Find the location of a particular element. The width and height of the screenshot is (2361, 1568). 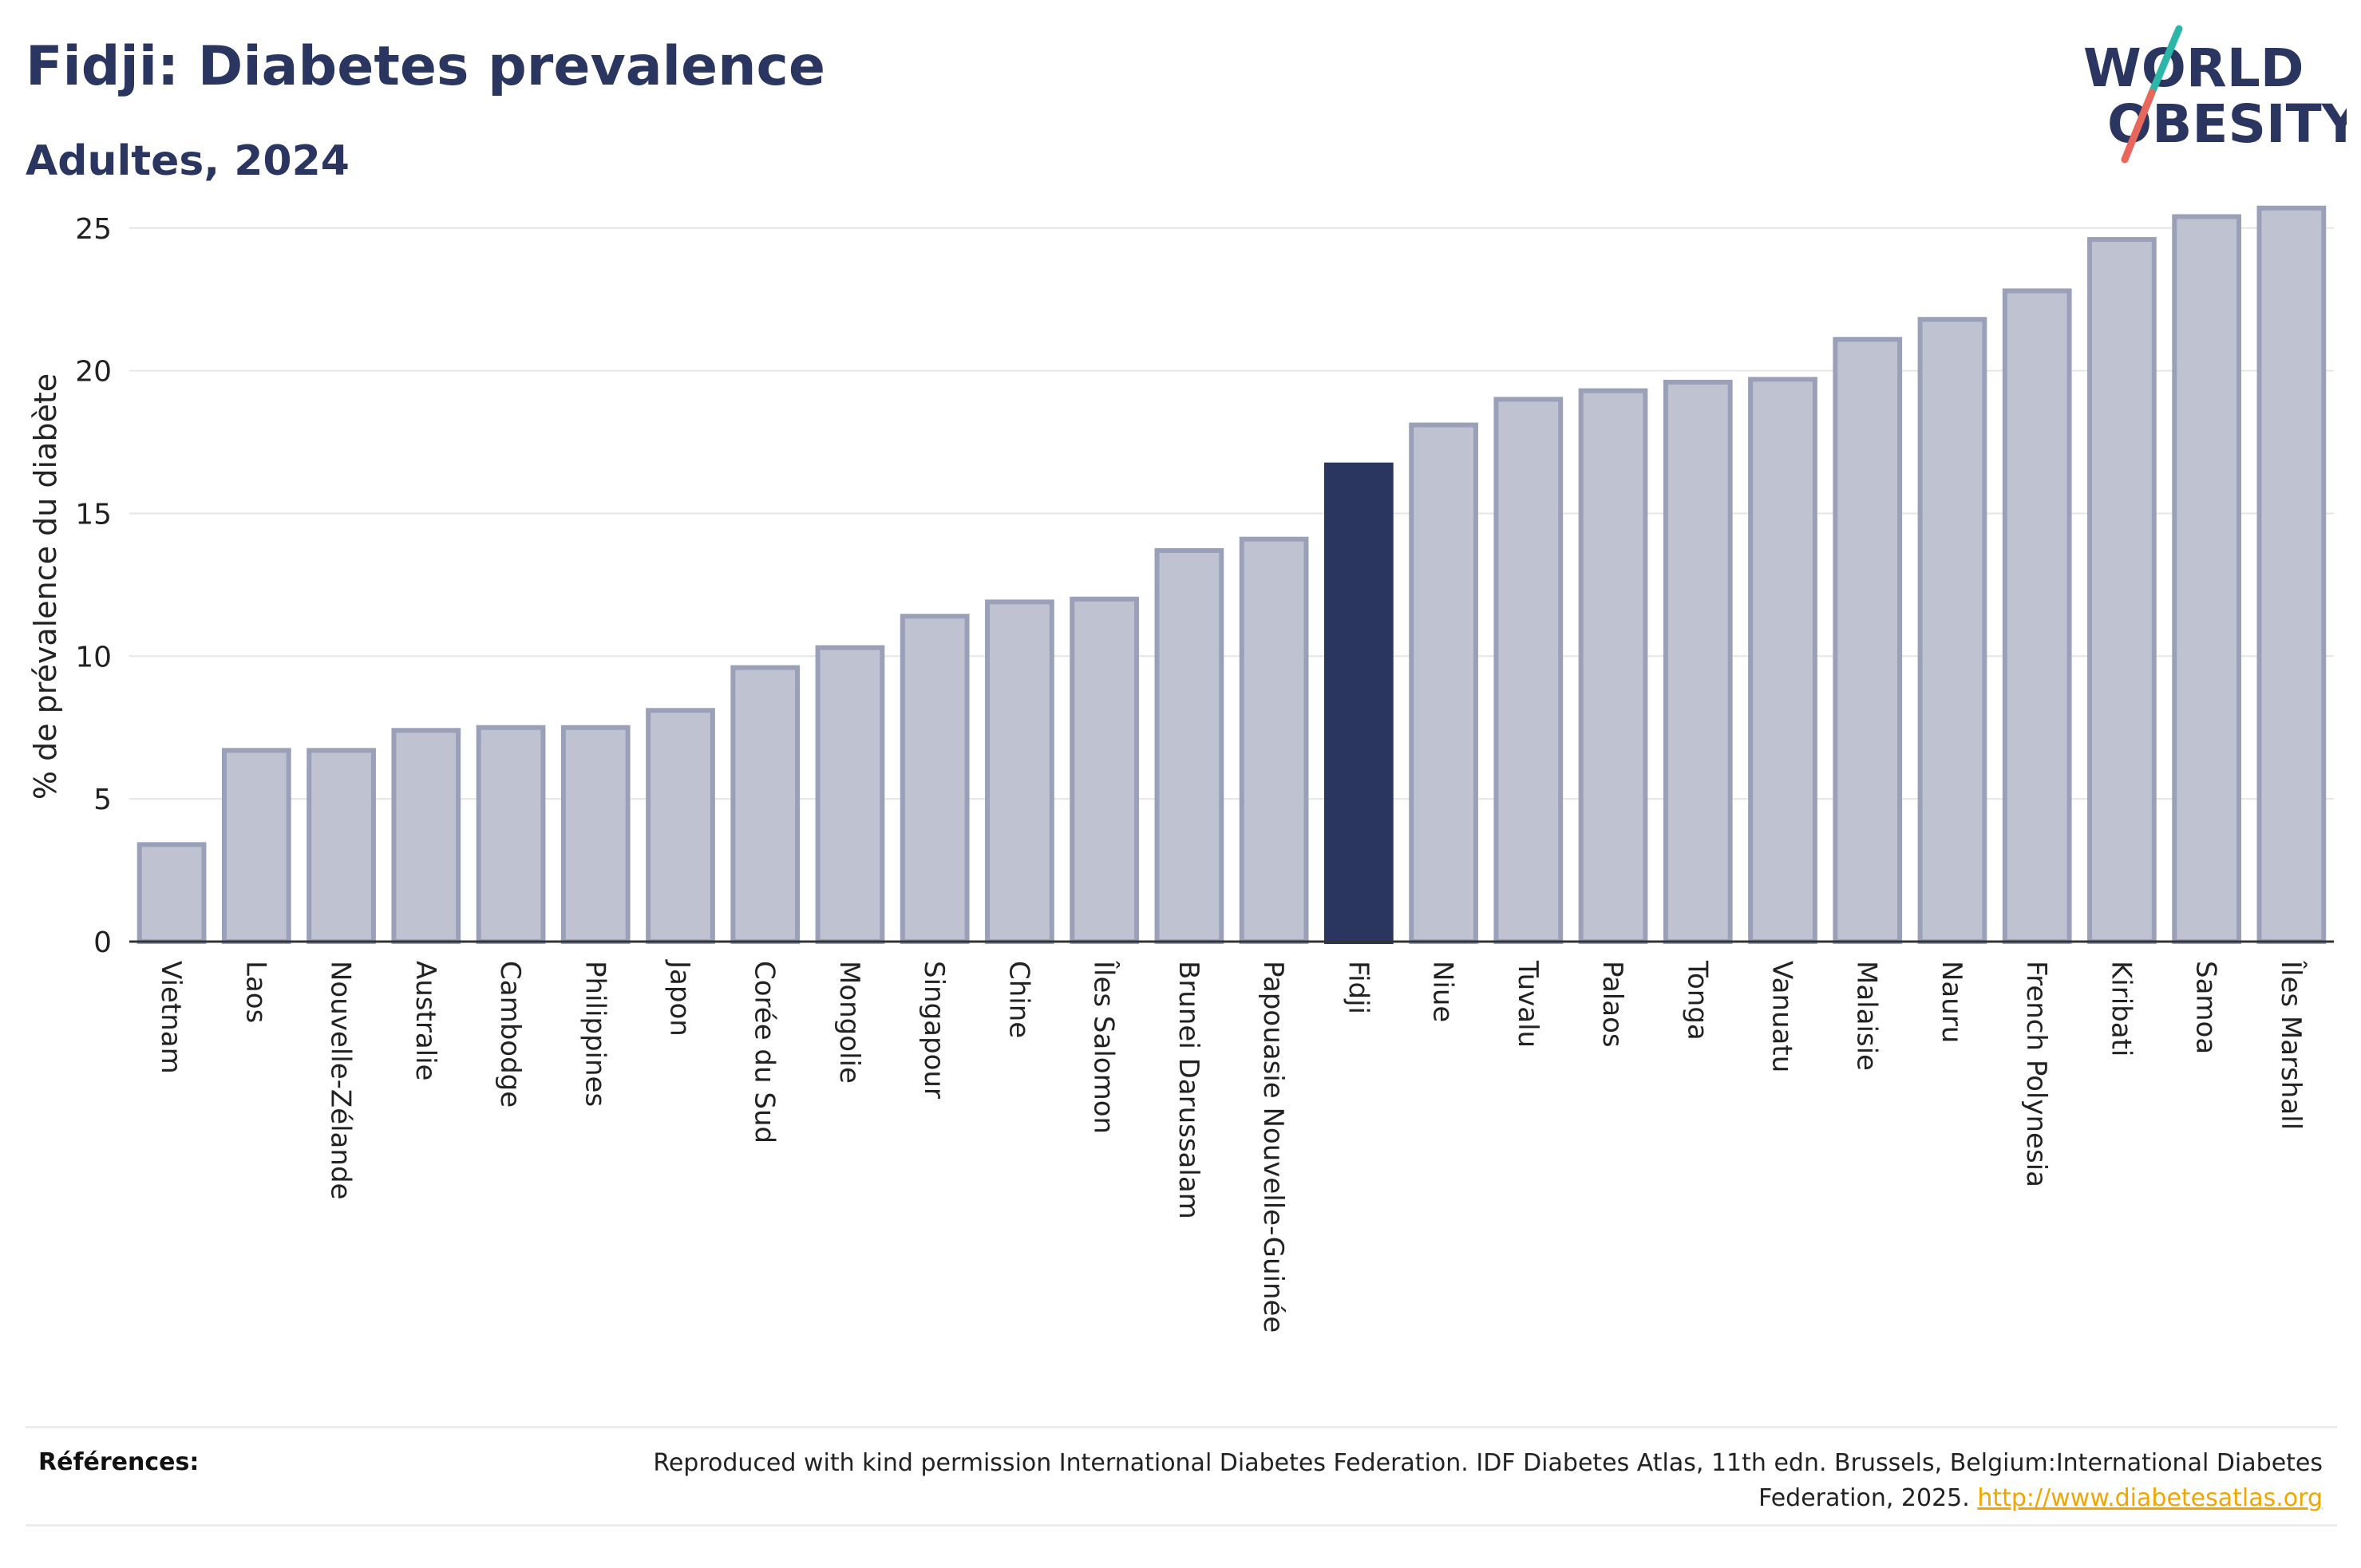

bar-malaisie is located at coordinates (1868, 640).